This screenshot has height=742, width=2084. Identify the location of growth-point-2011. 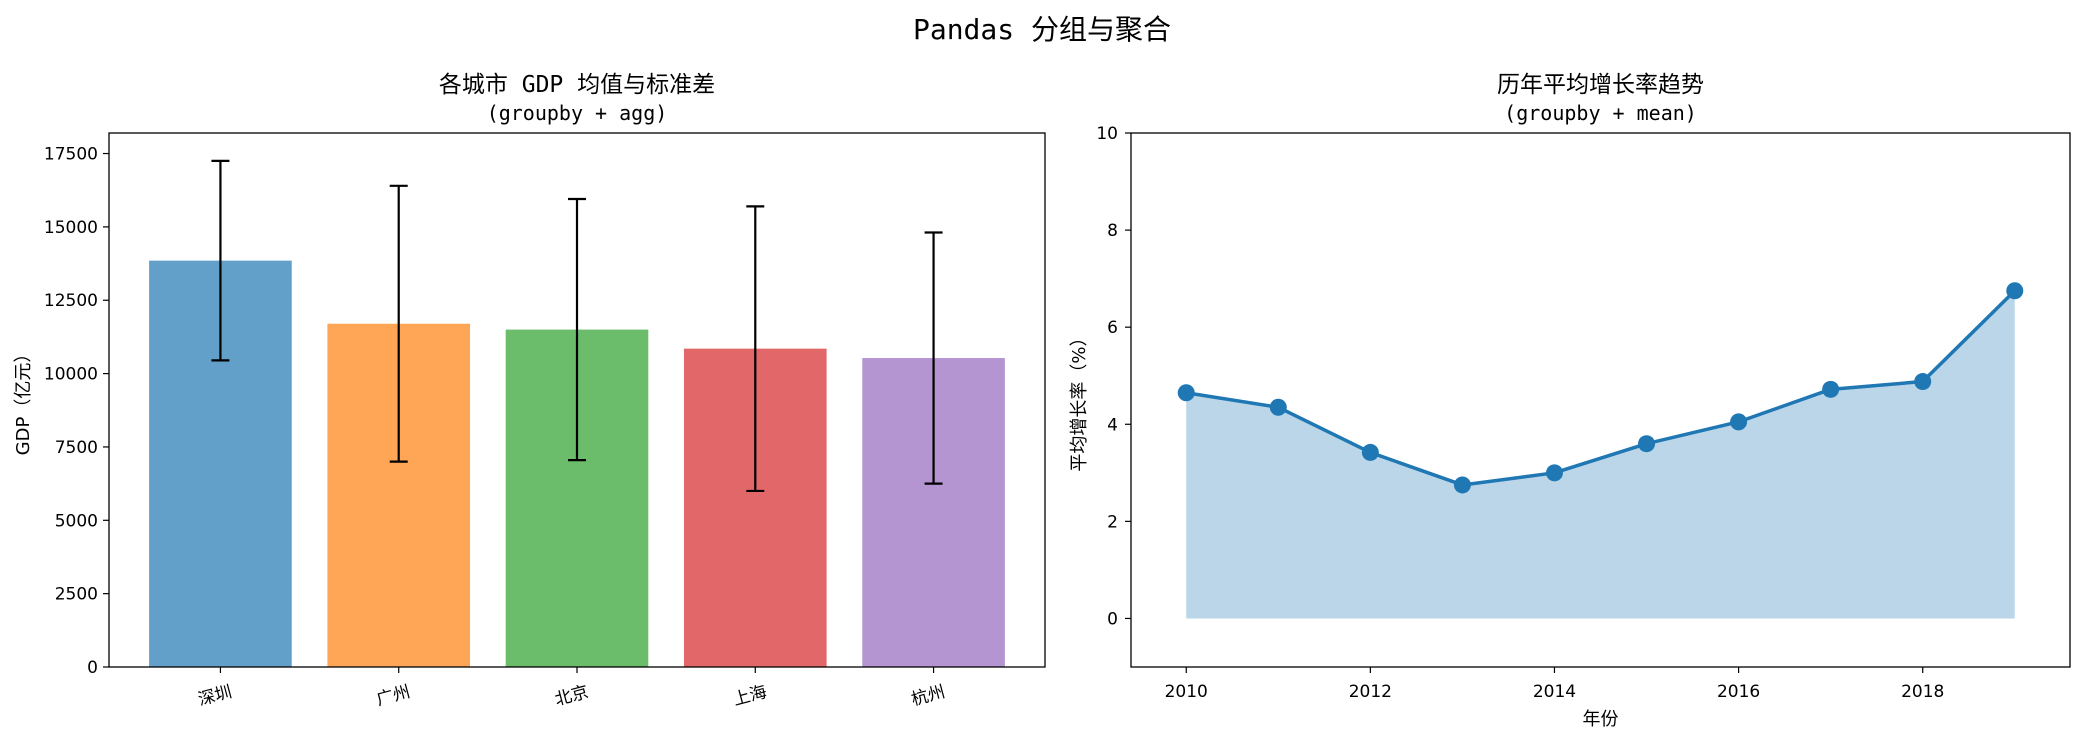
(1278, 407).